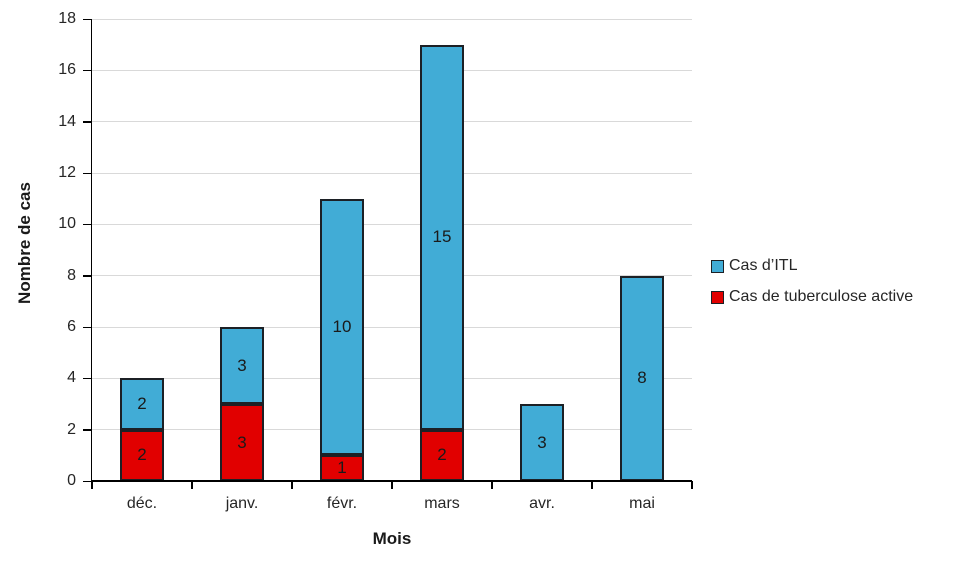  I want to click on bar-segment-itl: 10, so click(342, 327).